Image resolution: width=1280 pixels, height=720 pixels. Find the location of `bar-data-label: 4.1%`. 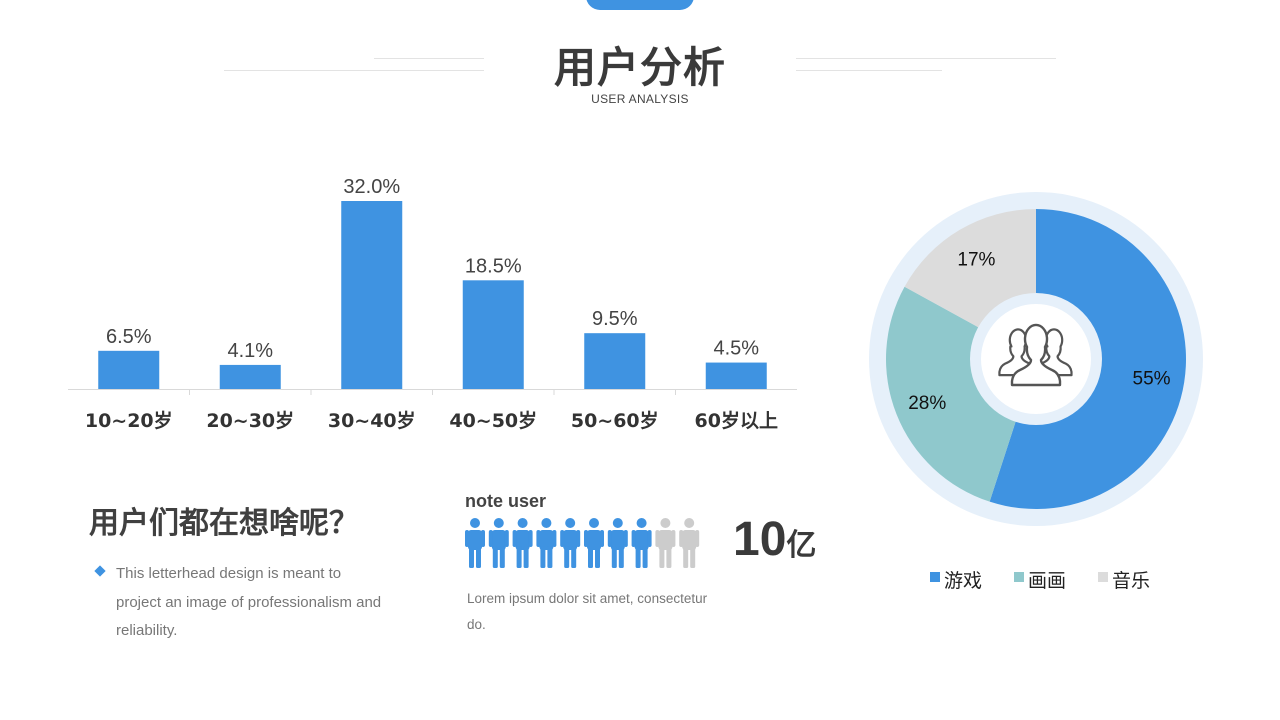

bar-data-label: 4.1% is located at coordinates (250, 351).